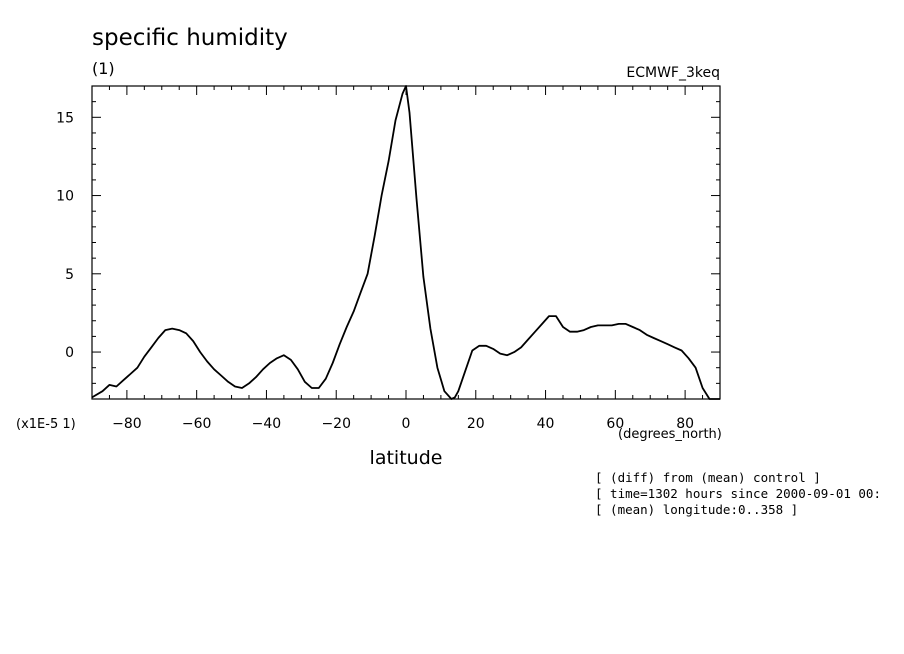  What do you see at coordinates (197, 424) in the screenshot?
I see `x-tick-label: −60` at bounding box center [197, 424].